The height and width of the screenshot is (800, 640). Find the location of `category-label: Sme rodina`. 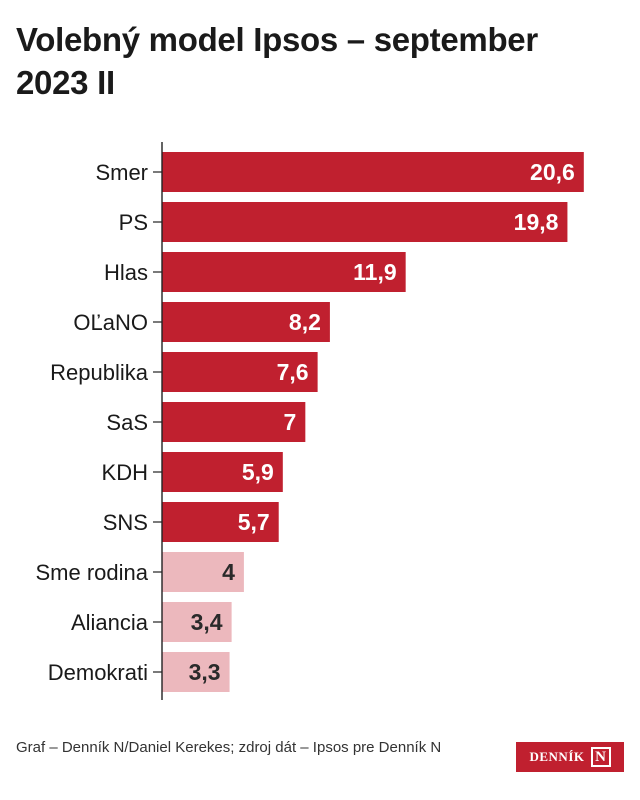

category-label: Sme rodina is located at coordinates (91, 572).